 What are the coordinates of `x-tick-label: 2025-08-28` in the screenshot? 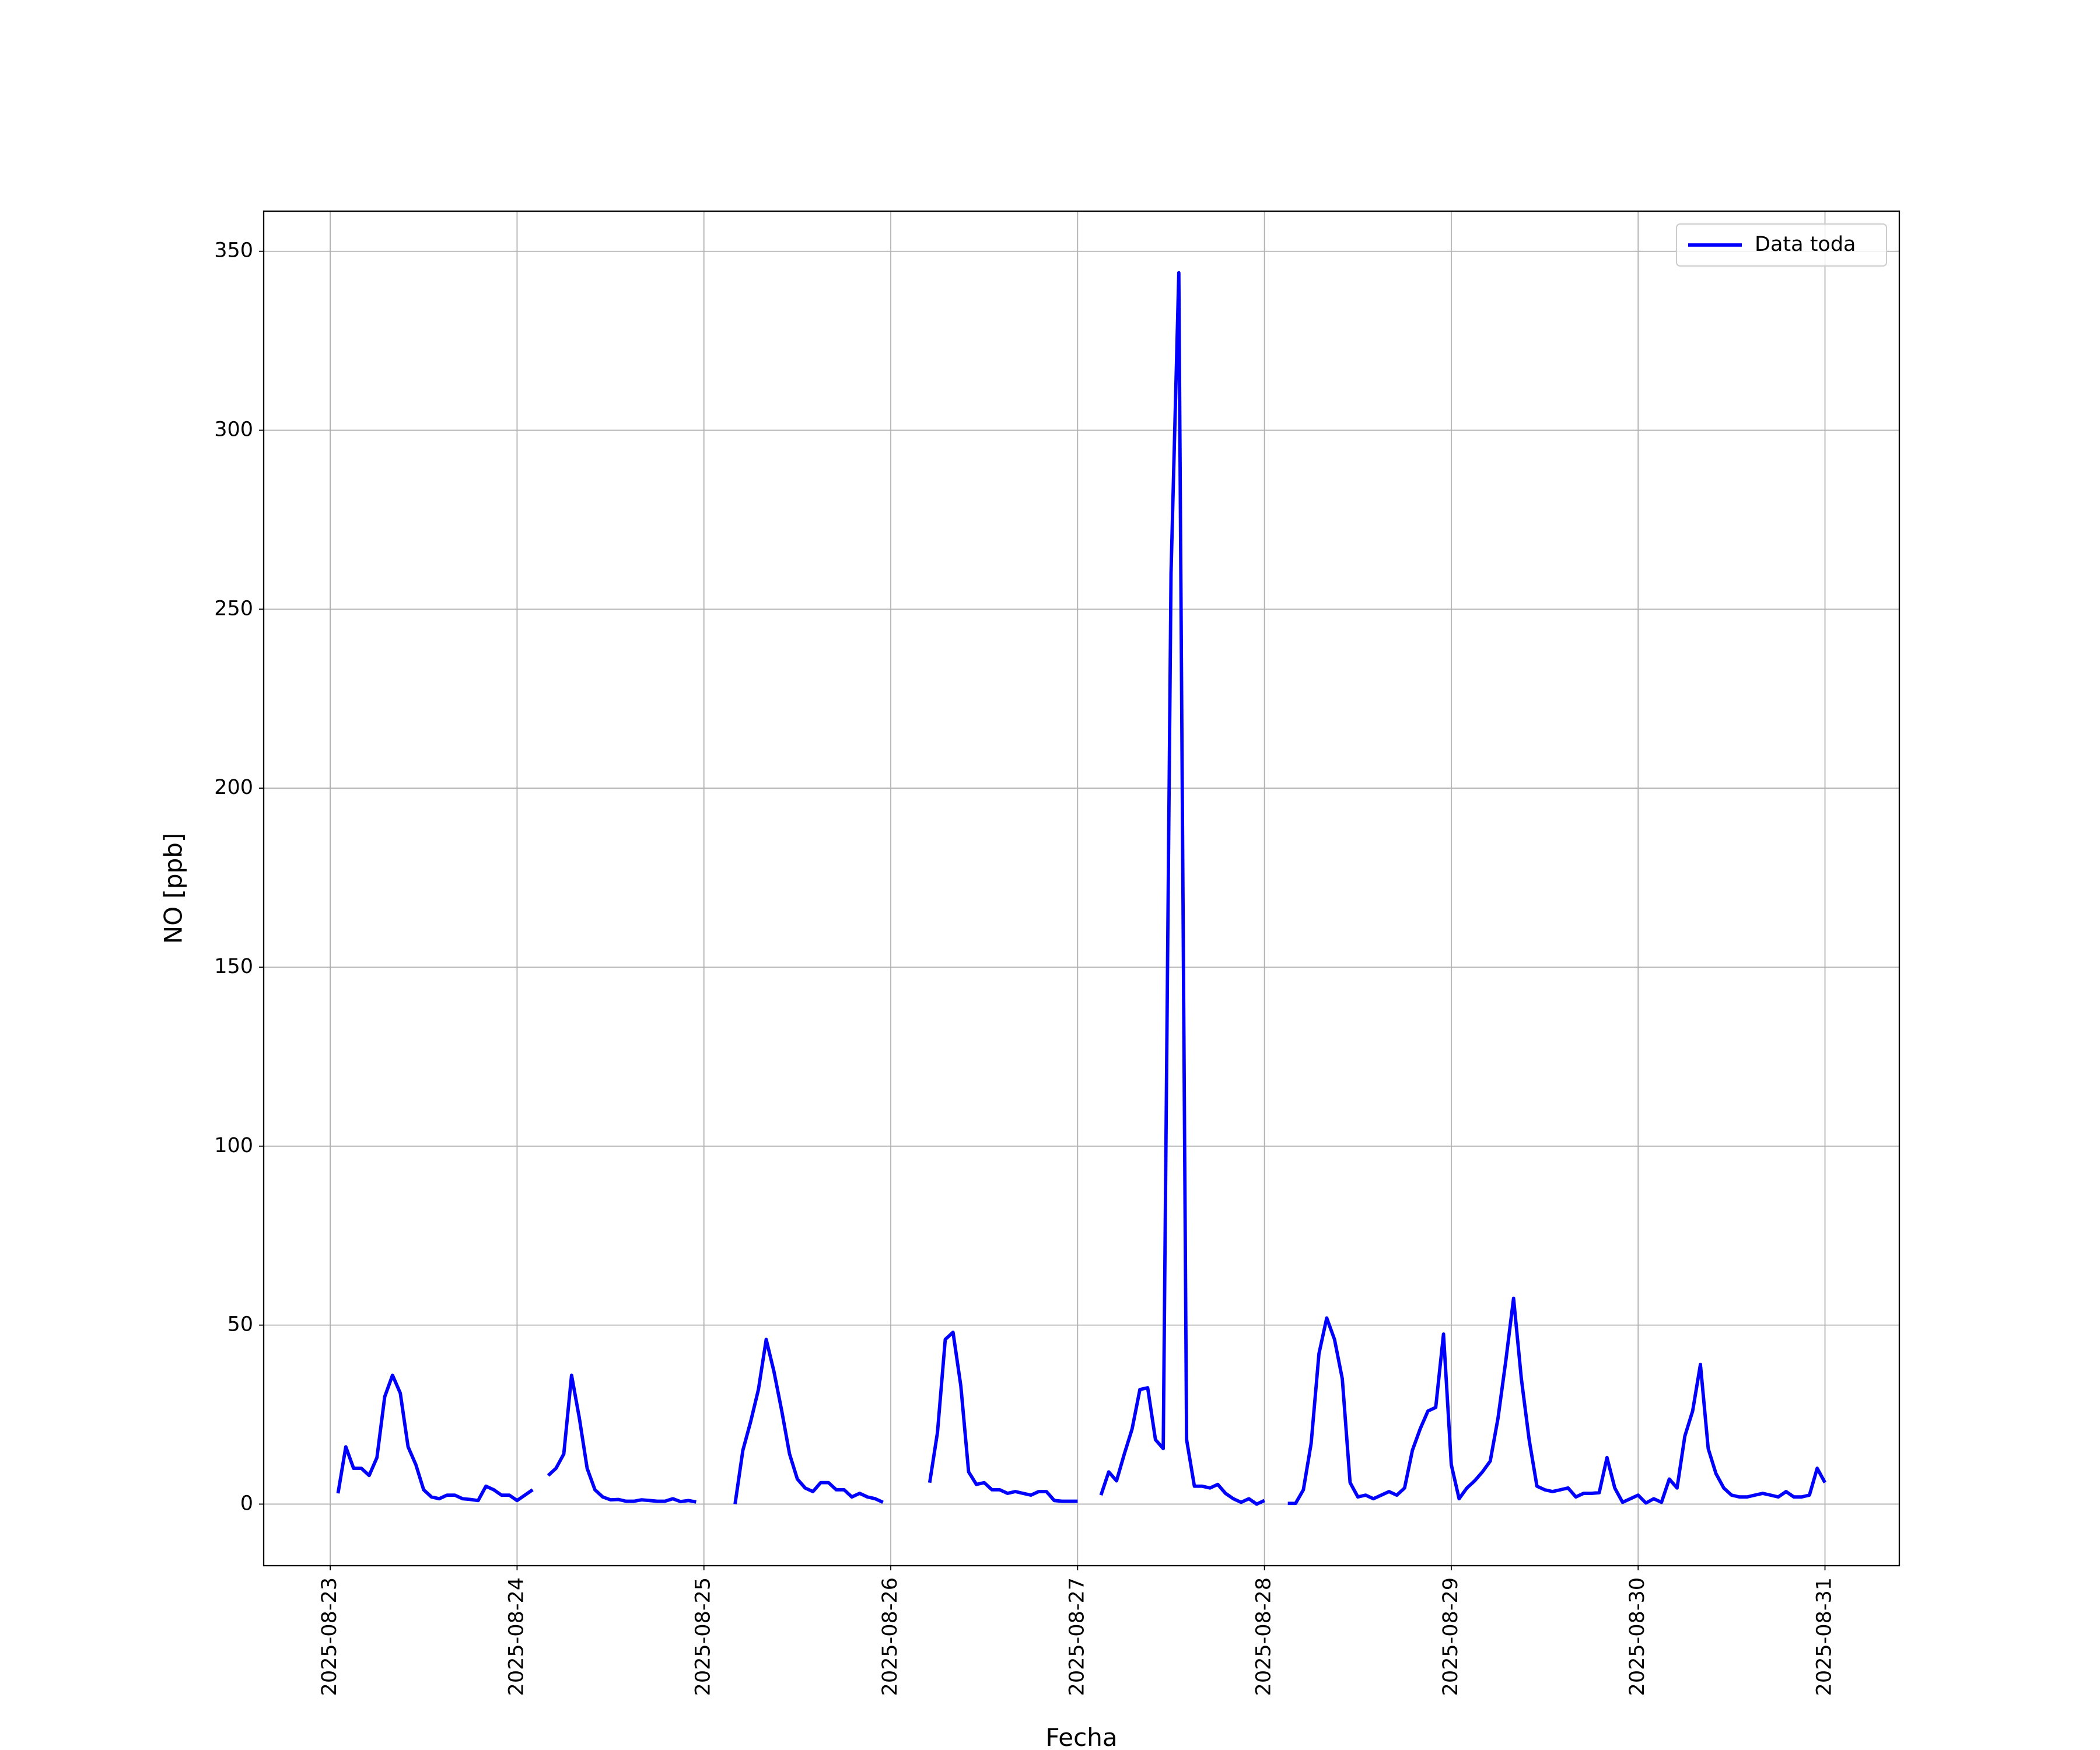 It's located at (1264, 1636).